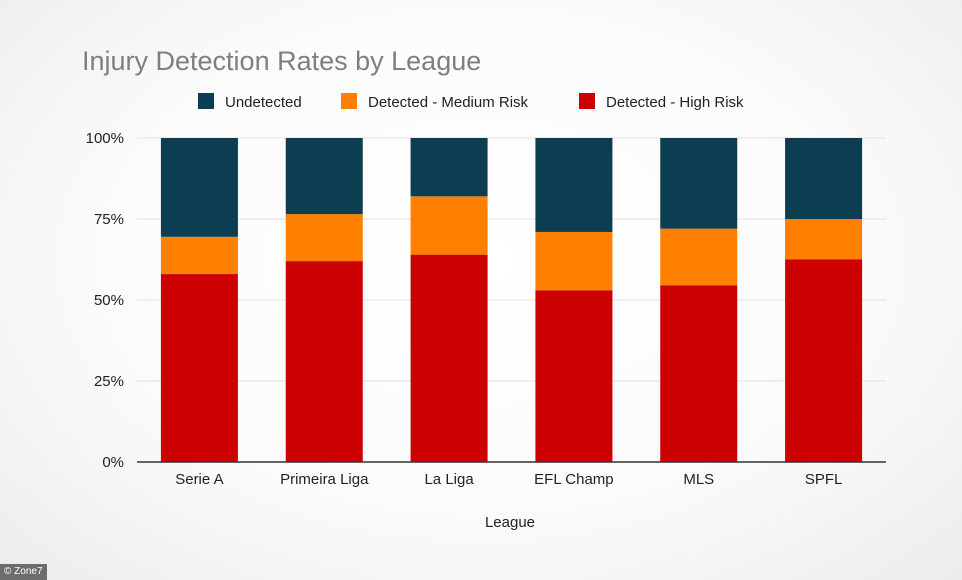 The image size is (962, 580). Describe the element at coordinates (109, 219) in the screenshot. I see `y-tick-label: 75%` at that location.